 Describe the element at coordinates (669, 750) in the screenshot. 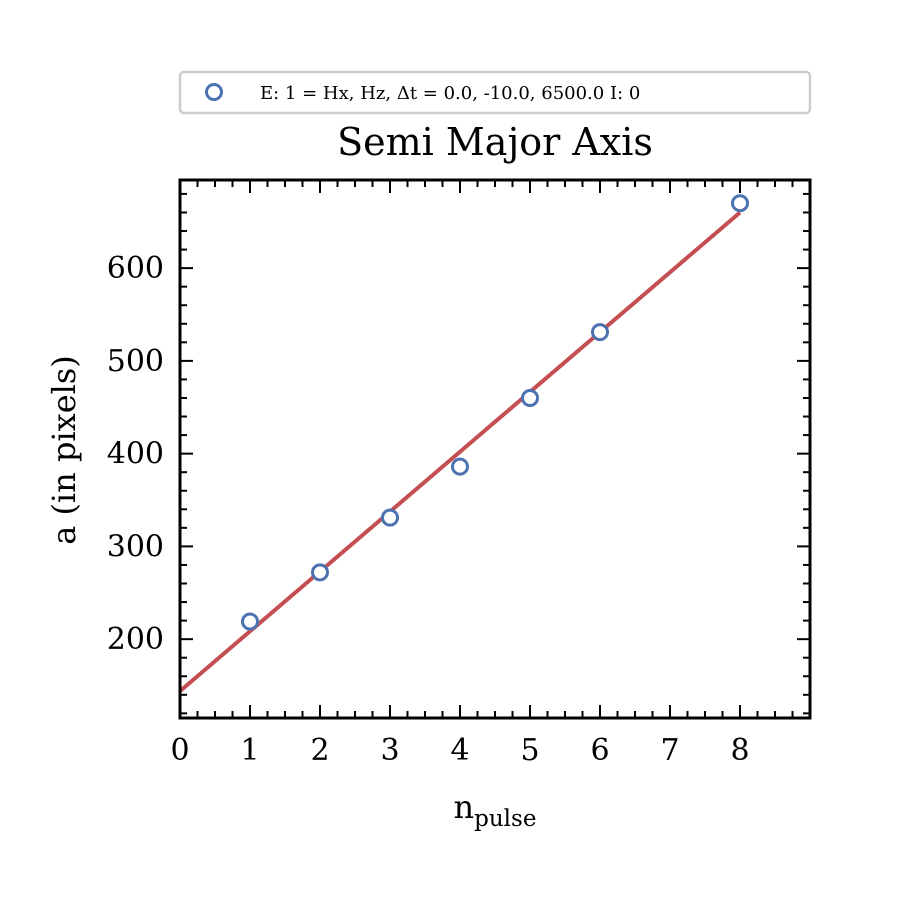

I see `x-tick-label: 7` at that location.